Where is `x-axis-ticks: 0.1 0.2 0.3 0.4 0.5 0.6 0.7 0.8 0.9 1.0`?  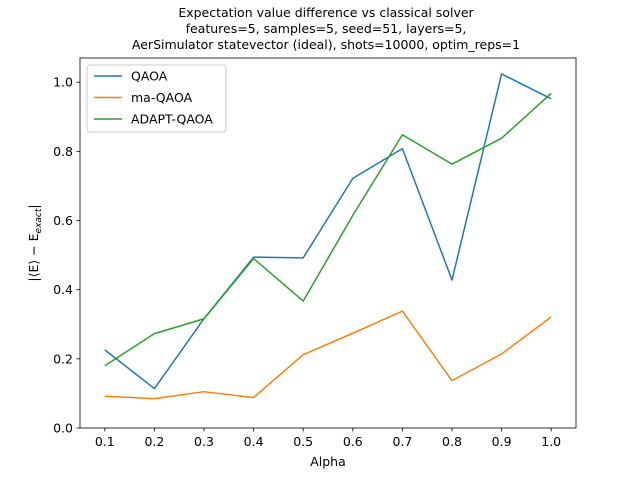 x-axis-ticks: 0.1 0.2 0.3 0.4 0.5 0.6 0.7 0.8 0.9 1.0 is located at coordinates (328, 438).